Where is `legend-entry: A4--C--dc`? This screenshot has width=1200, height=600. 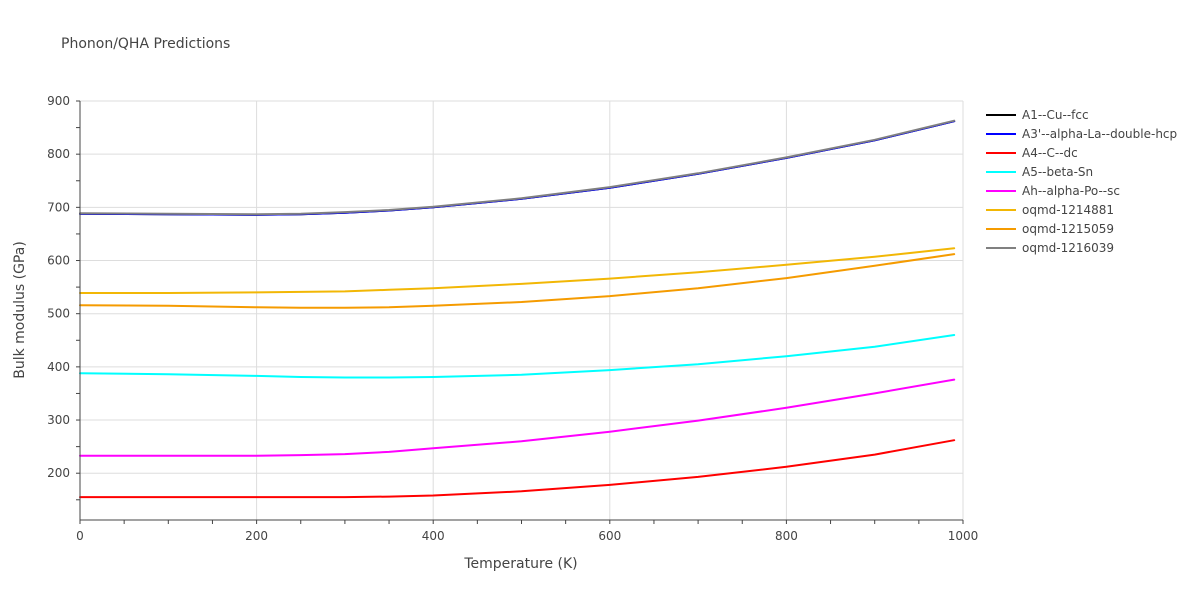
legend-entry: A4--C--dc is located at coordinates (1050, 153).